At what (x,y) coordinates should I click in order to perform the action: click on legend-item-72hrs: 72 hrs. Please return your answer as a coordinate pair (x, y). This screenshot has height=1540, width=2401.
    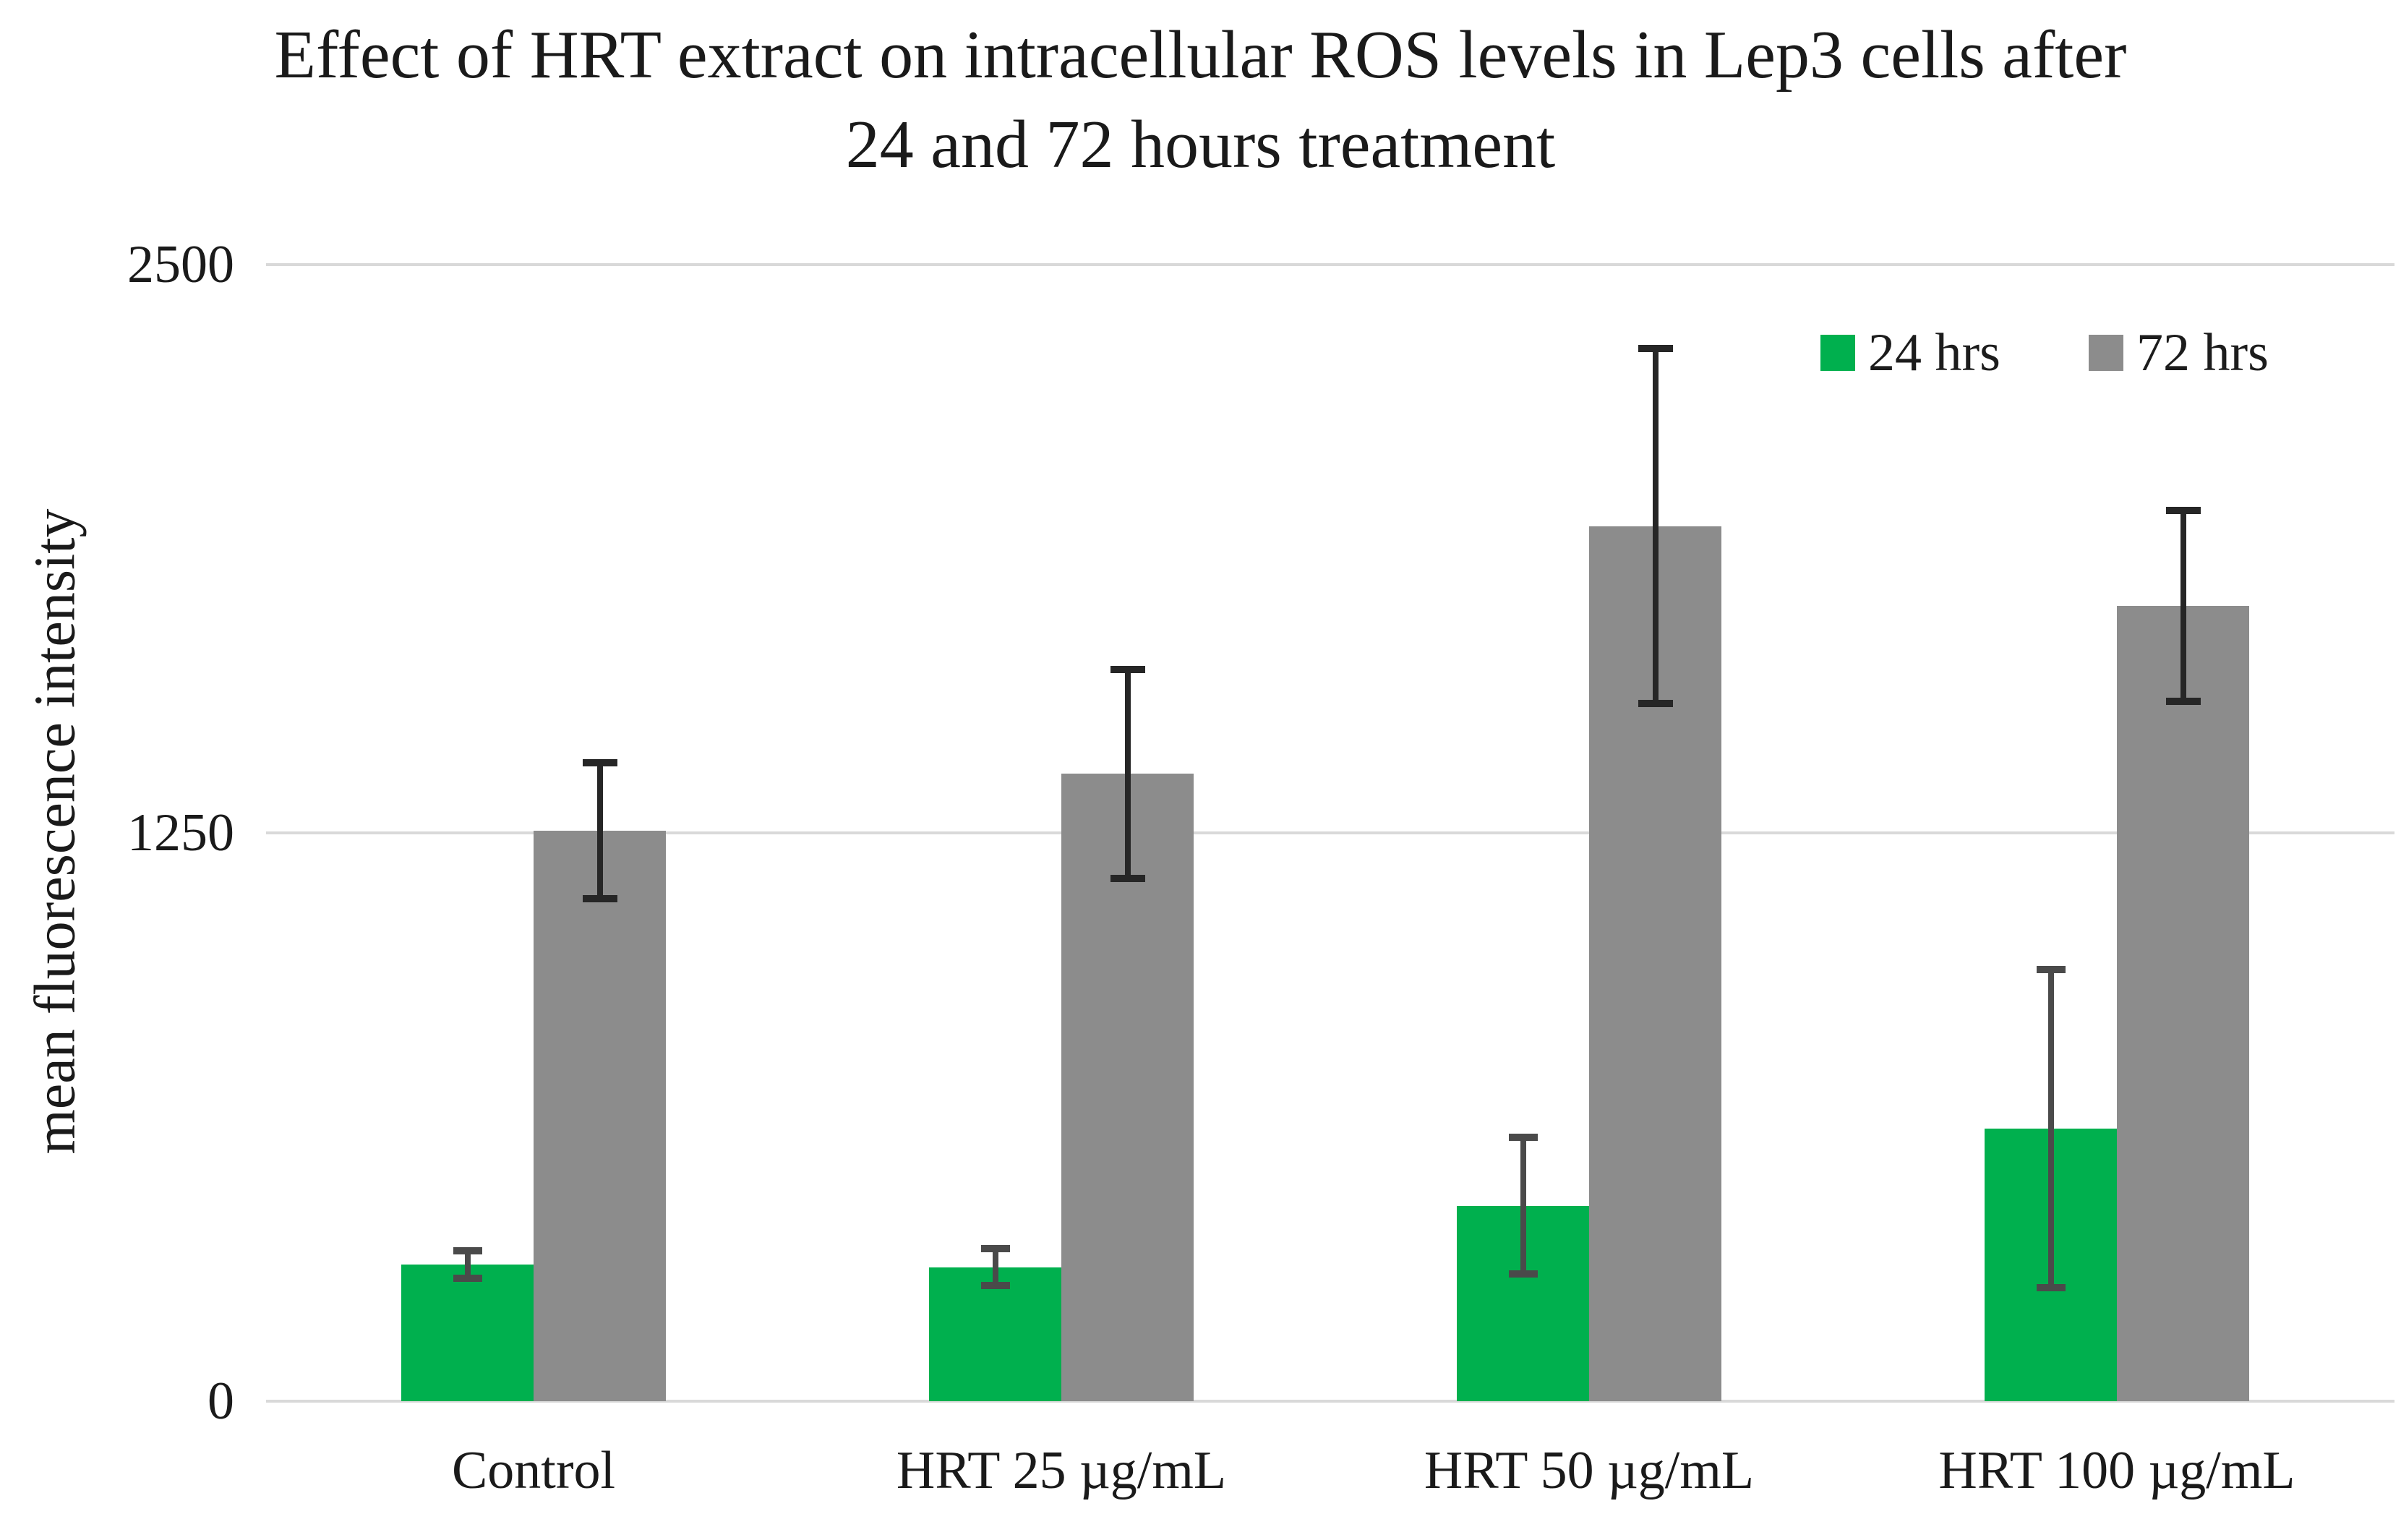
    Looking at the image, I should click on (2178, 352).